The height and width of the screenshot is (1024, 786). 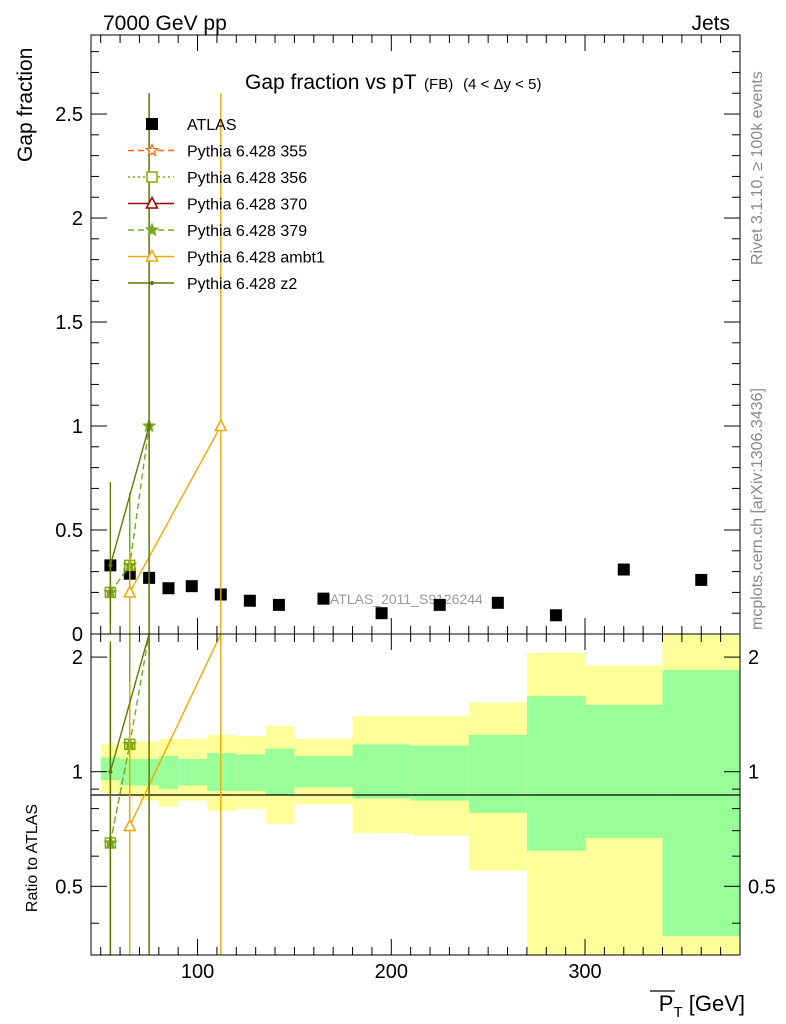 I want to click on ratio-ytick-label-right: 0.5, so click(x=762, y=887).